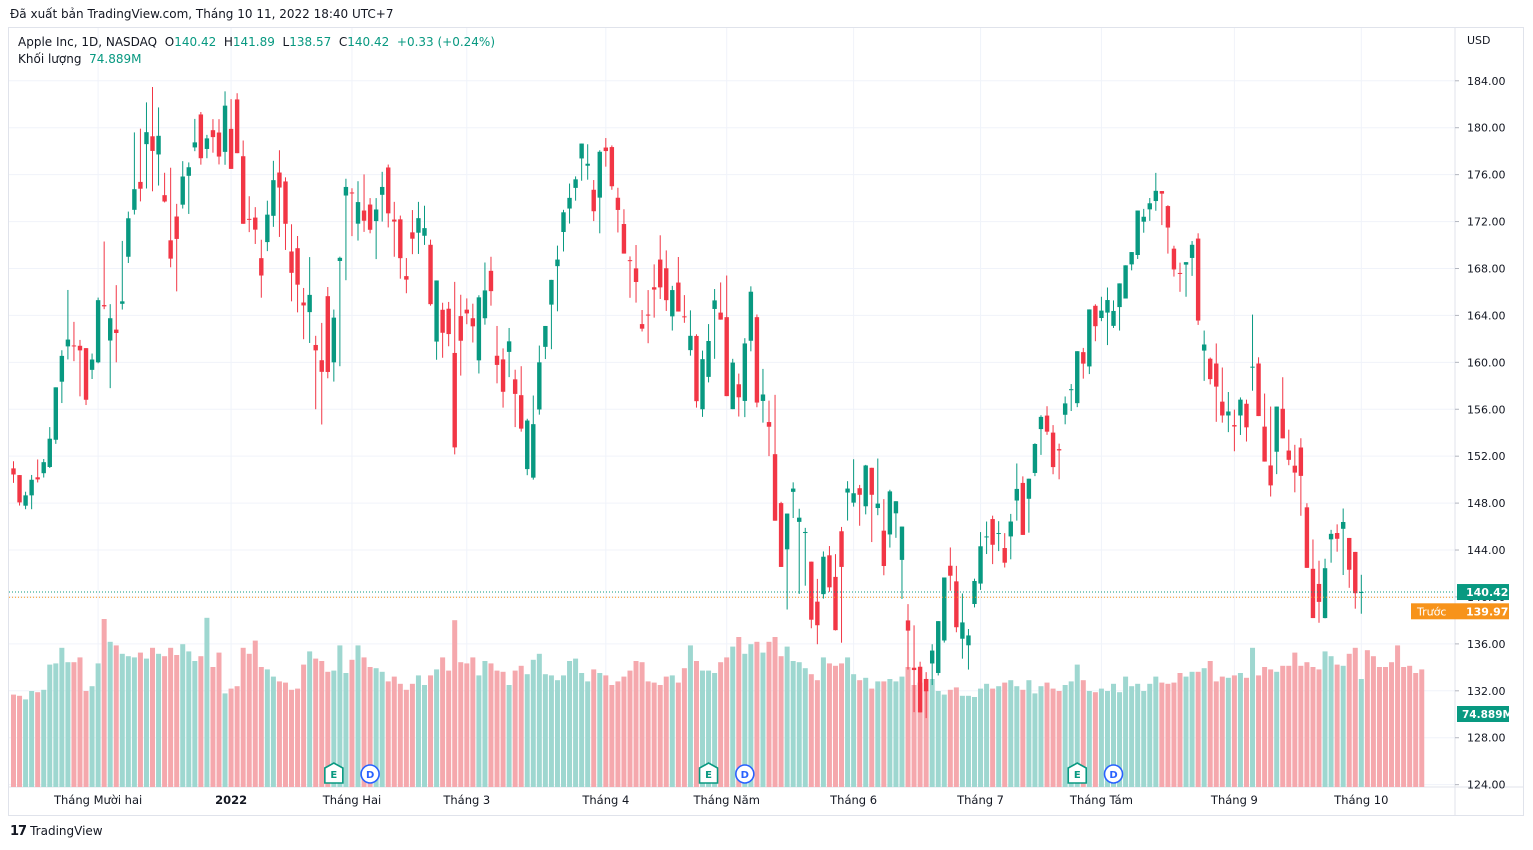 This screenshot has width=1533, height=850. Describe the element at coordinates (1486, 785) in the screenshot. I see `y-tick-label: 124.00` at that location.